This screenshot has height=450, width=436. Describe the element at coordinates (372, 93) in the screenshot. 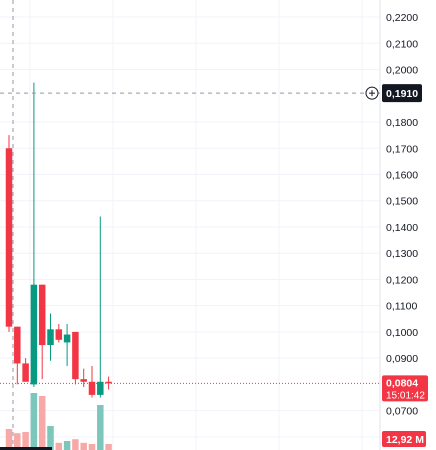

I see `add-alert-plus-icon` at that location.